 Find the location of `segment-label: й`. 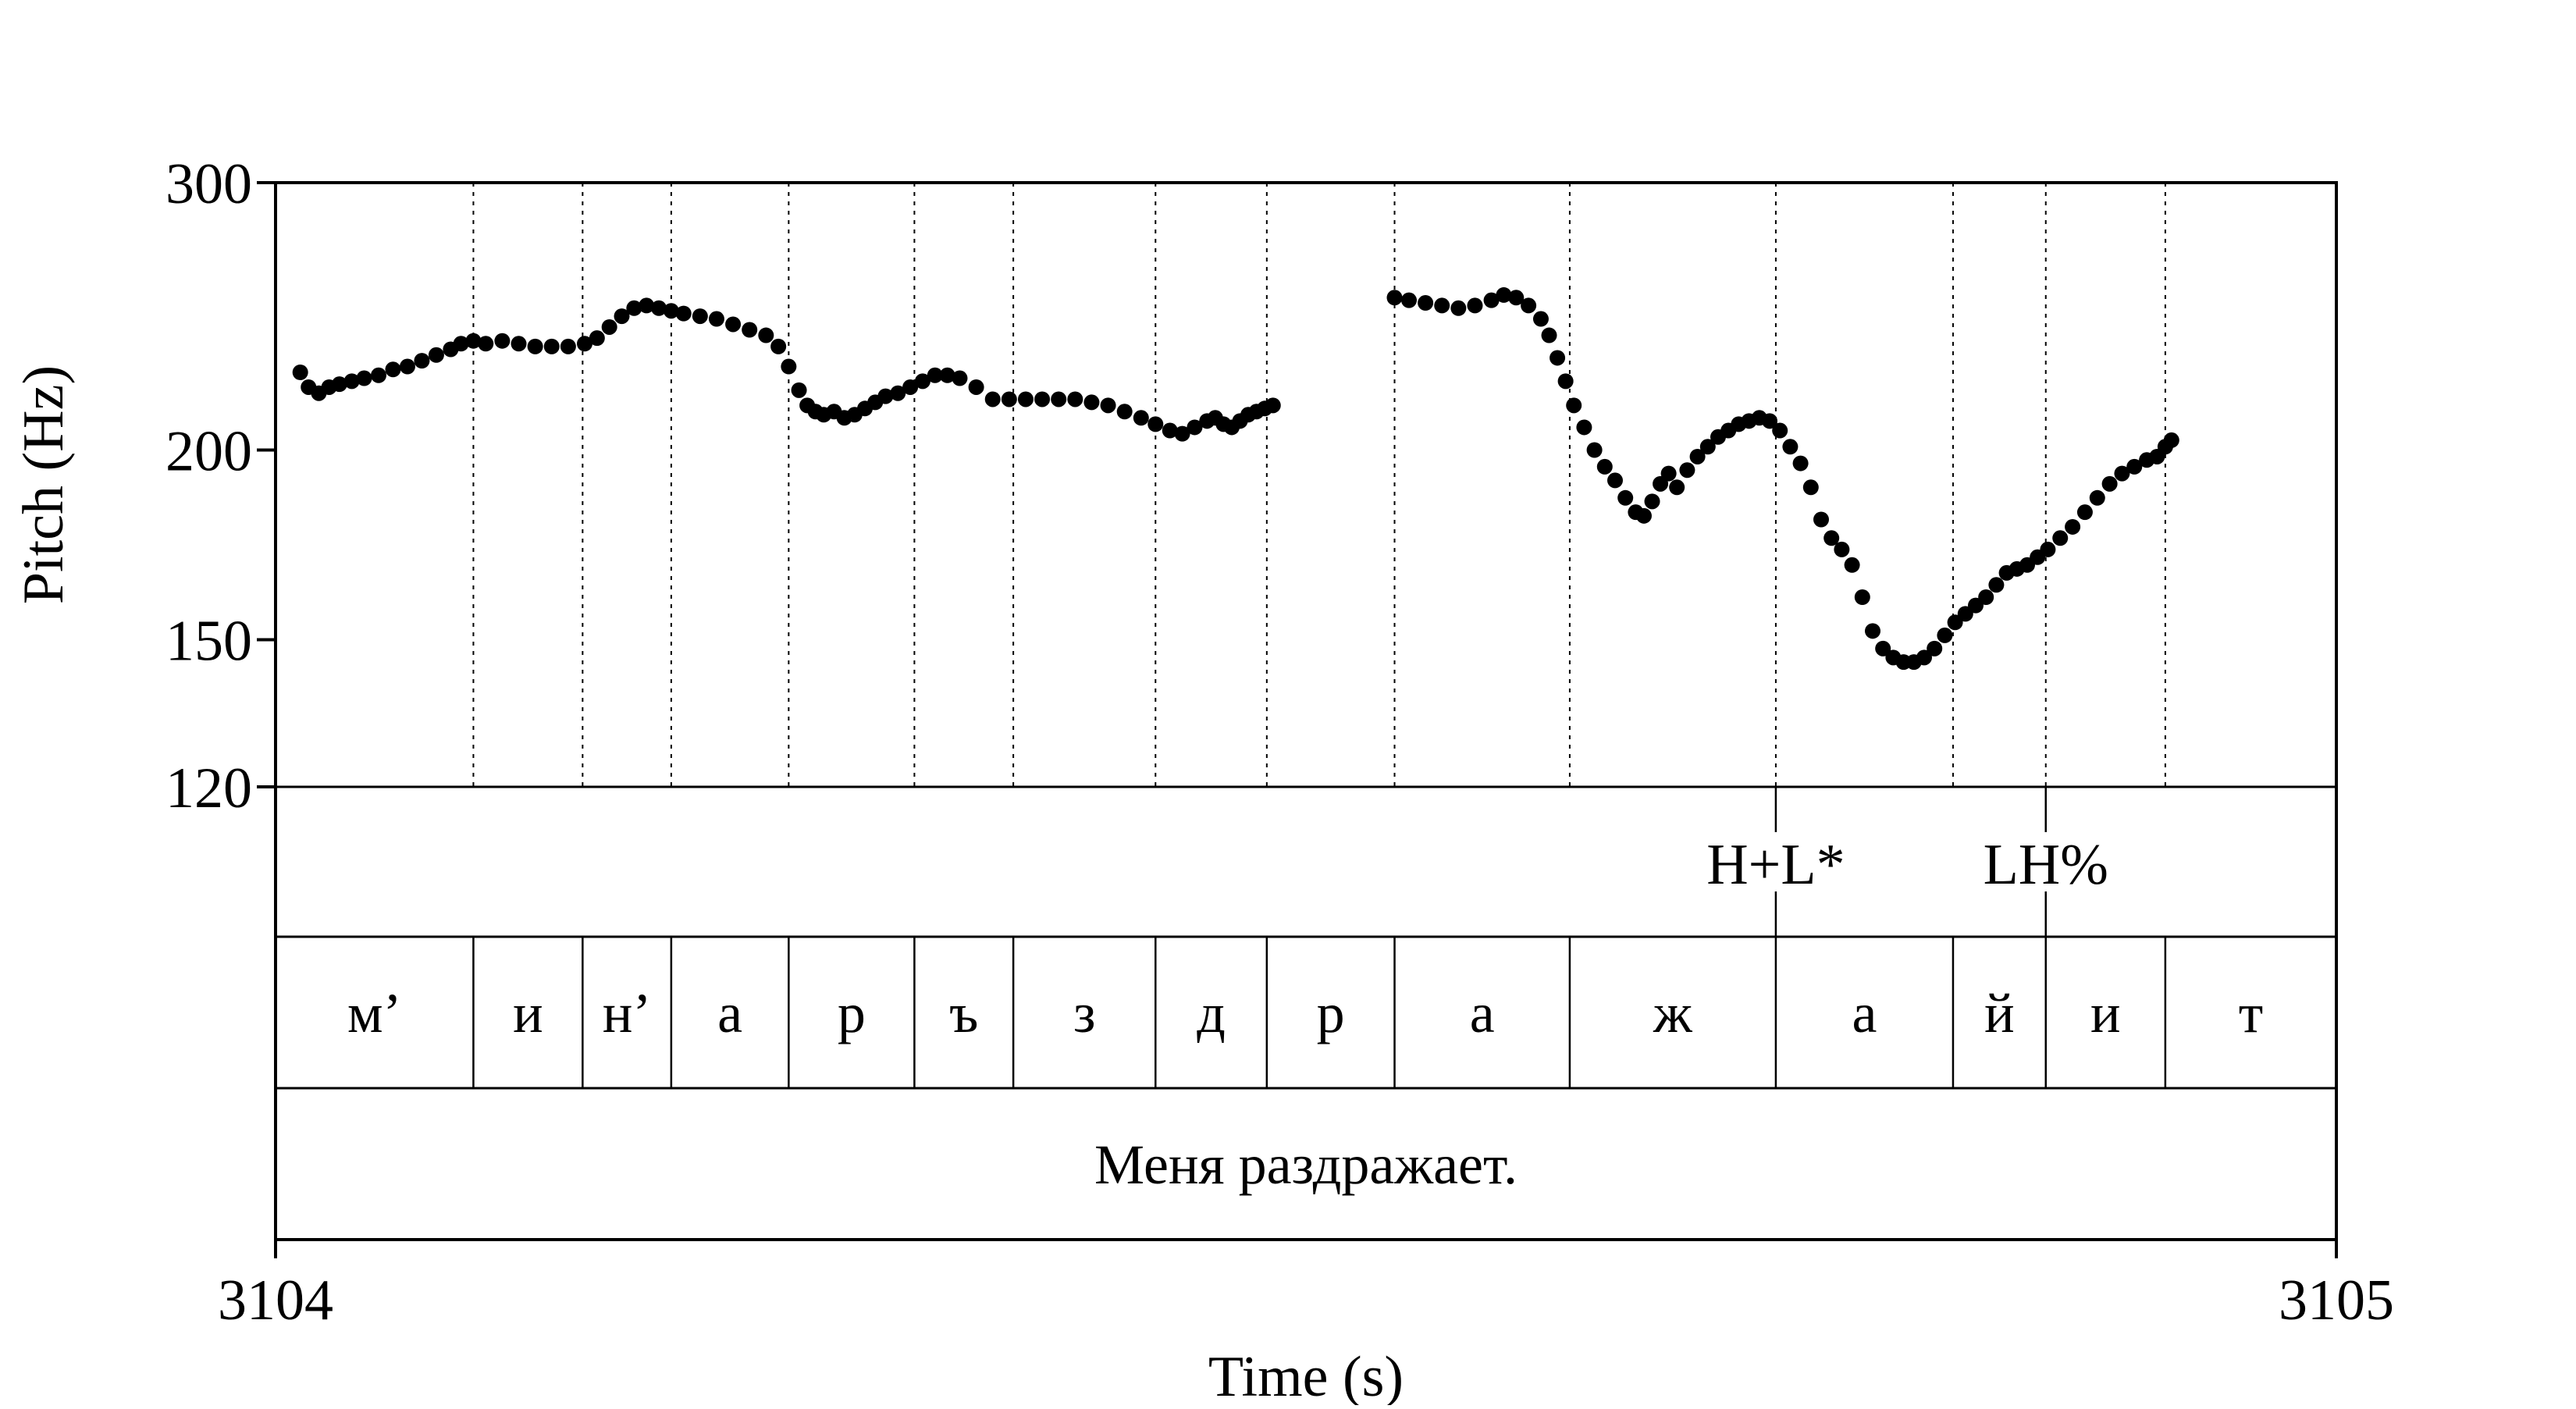

segment-label: й is located at coordinates (1999, 1013).